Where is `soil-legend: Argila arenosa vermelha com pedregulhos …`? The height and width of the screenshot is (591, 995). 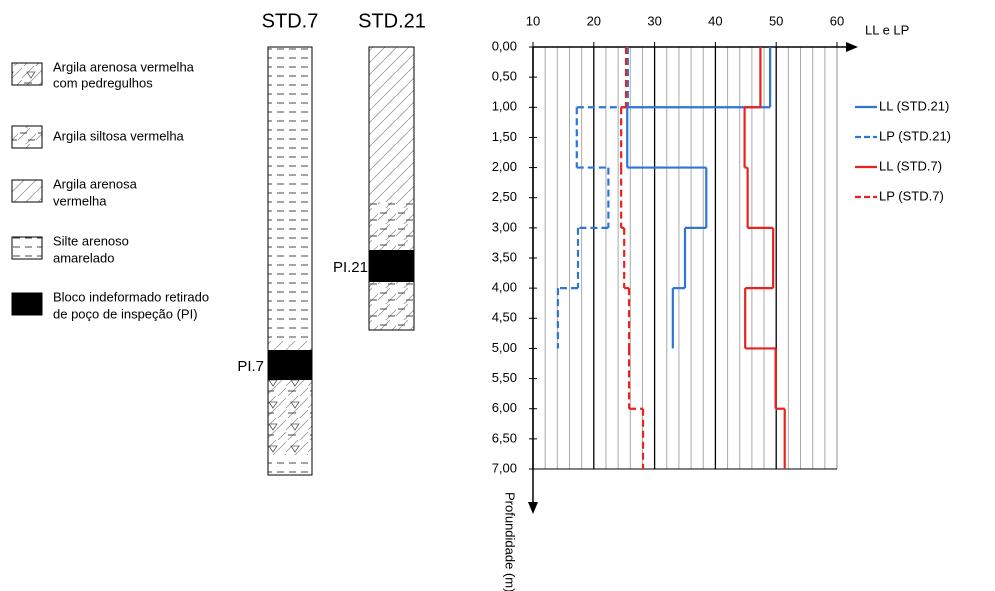 soil-legend: Argila arenosa vermelha com pedregulhos … is located at coordinates (110, 190).